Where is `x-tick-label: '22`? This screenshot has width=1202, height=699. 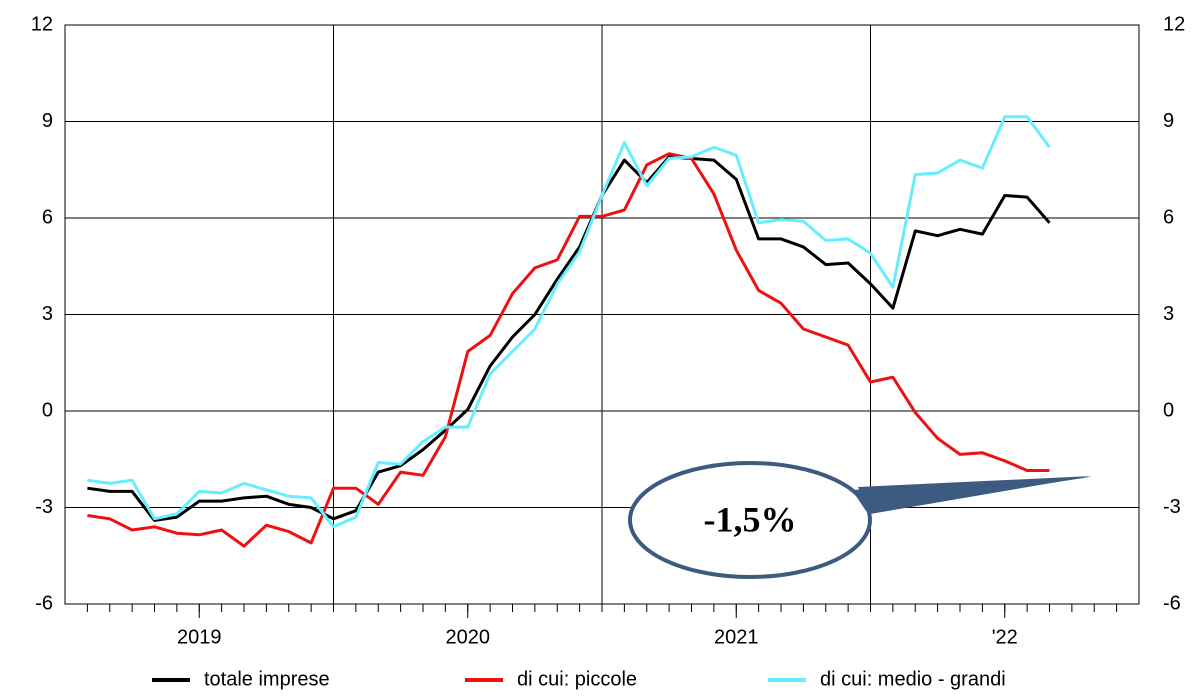
x-tick-label: '22 is located at coordinates (1005, 637).